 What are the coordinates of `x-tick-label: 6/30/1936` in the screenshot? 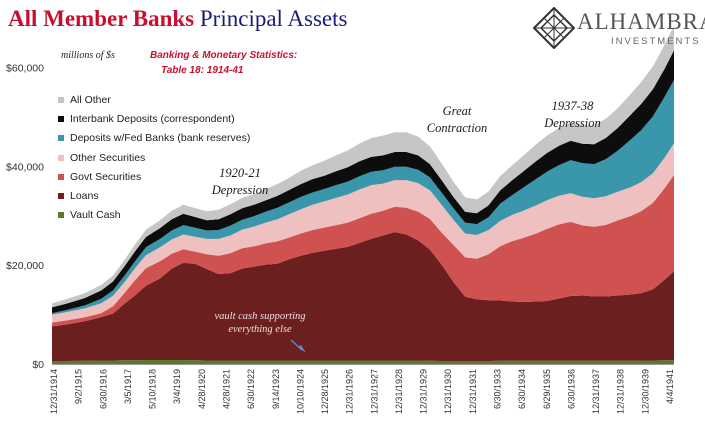 It's located at (571, 389).